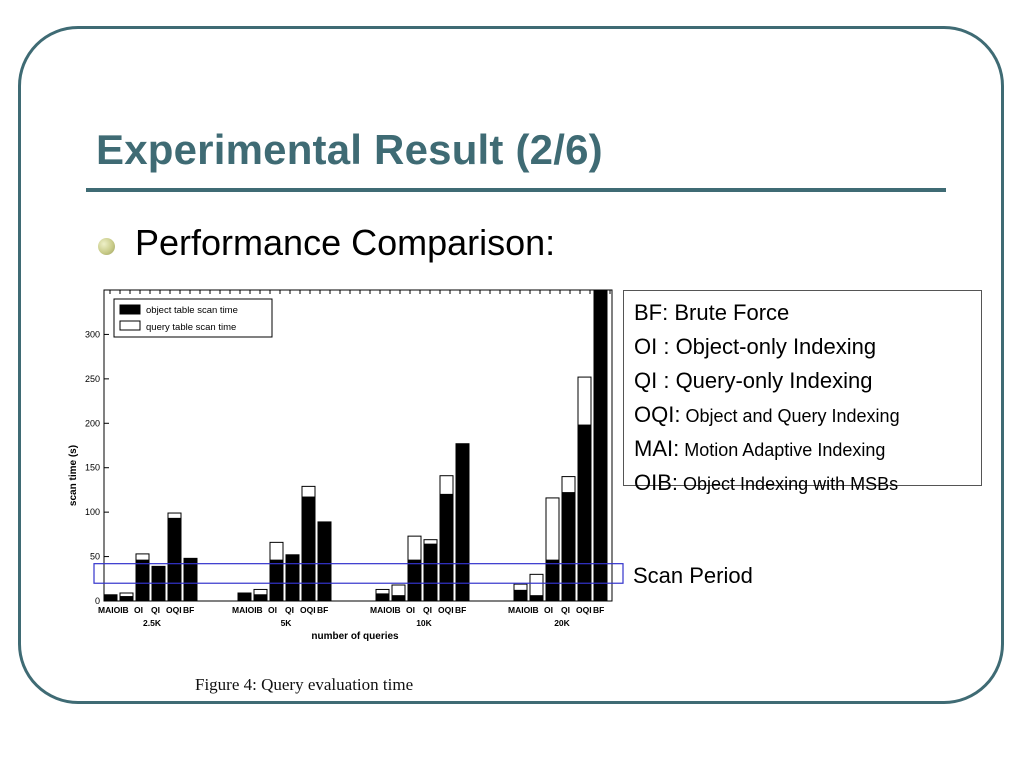 This screenshot has width=1024, height=768. I want to click on definition-abbr: QI :, so click(652, 380).